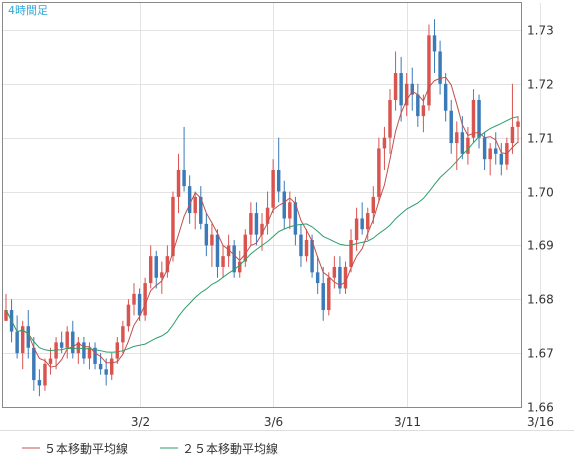 The image size is (574, 462). I want to click on y-tick-label: 1.69, so click(540, 246).